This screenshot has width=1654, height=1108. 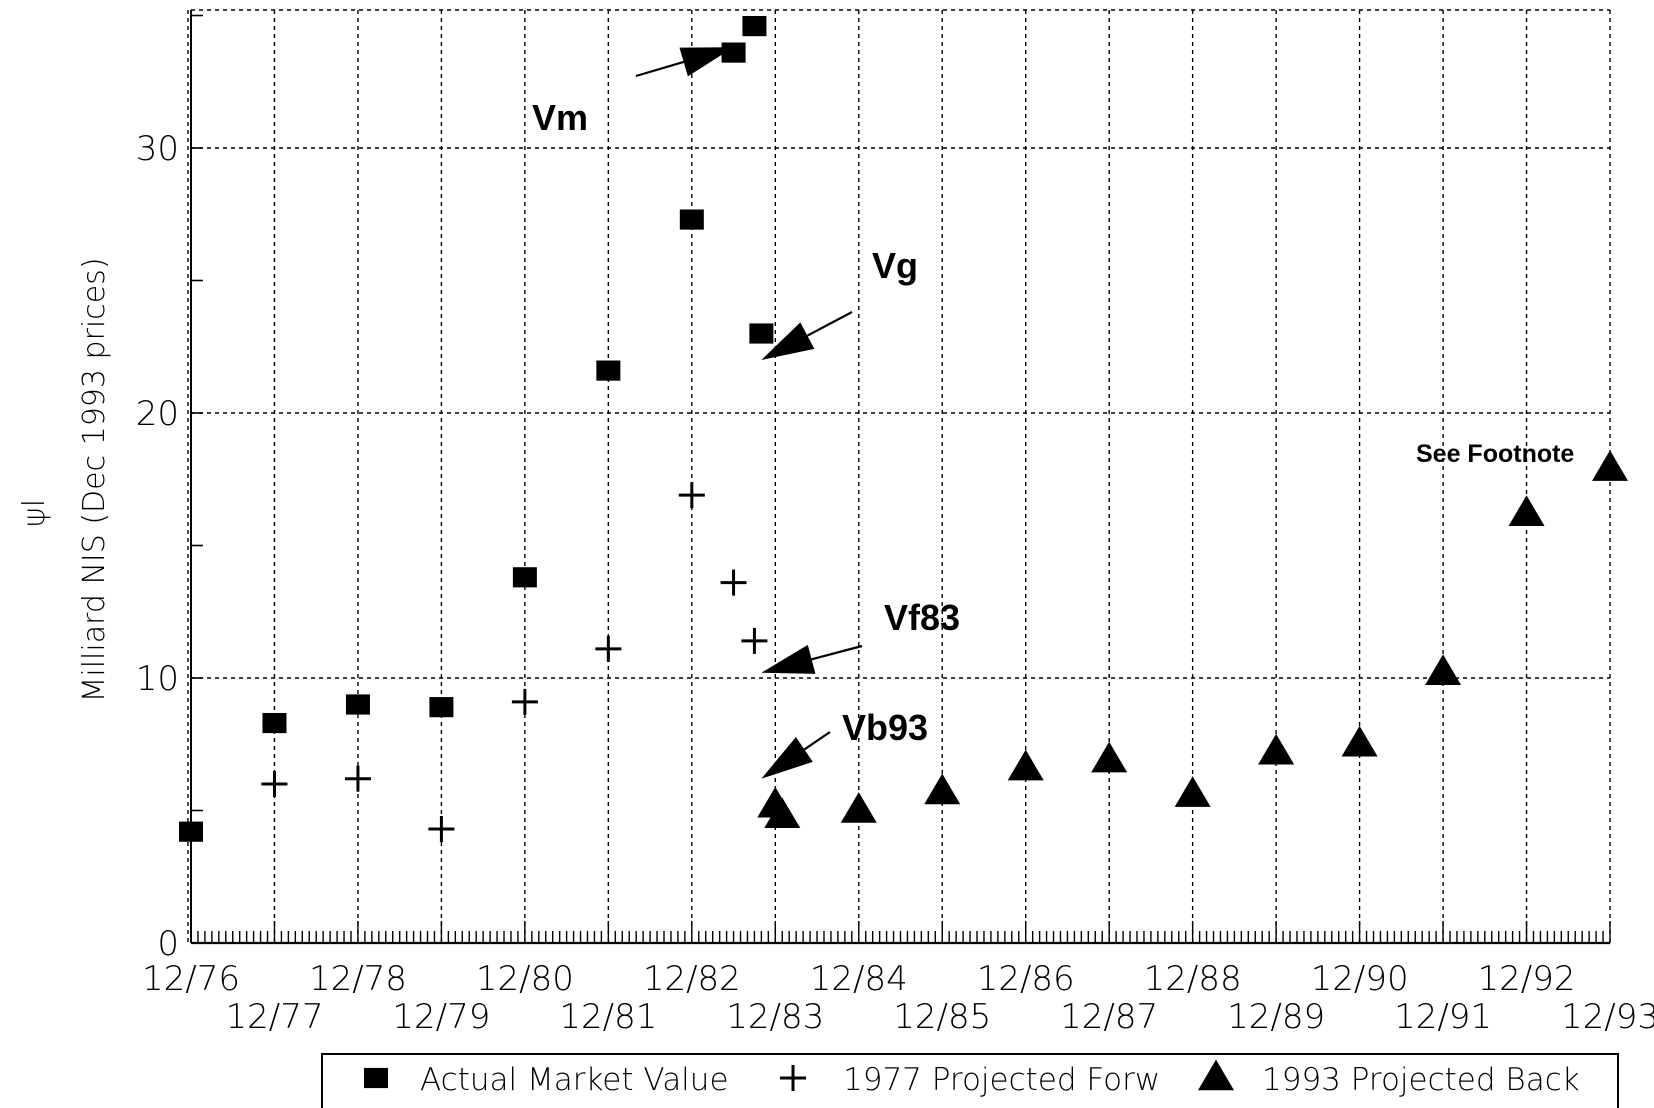 I want to click on legend-item: Actual Market Value, so click(x=546, y=1080).